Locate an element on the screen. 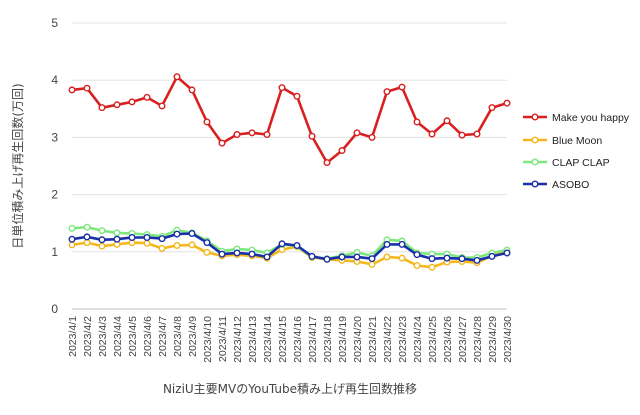 The image size is (640, 415). x-tick-label: 2023/4/19 is located at coordinates (343, 339).